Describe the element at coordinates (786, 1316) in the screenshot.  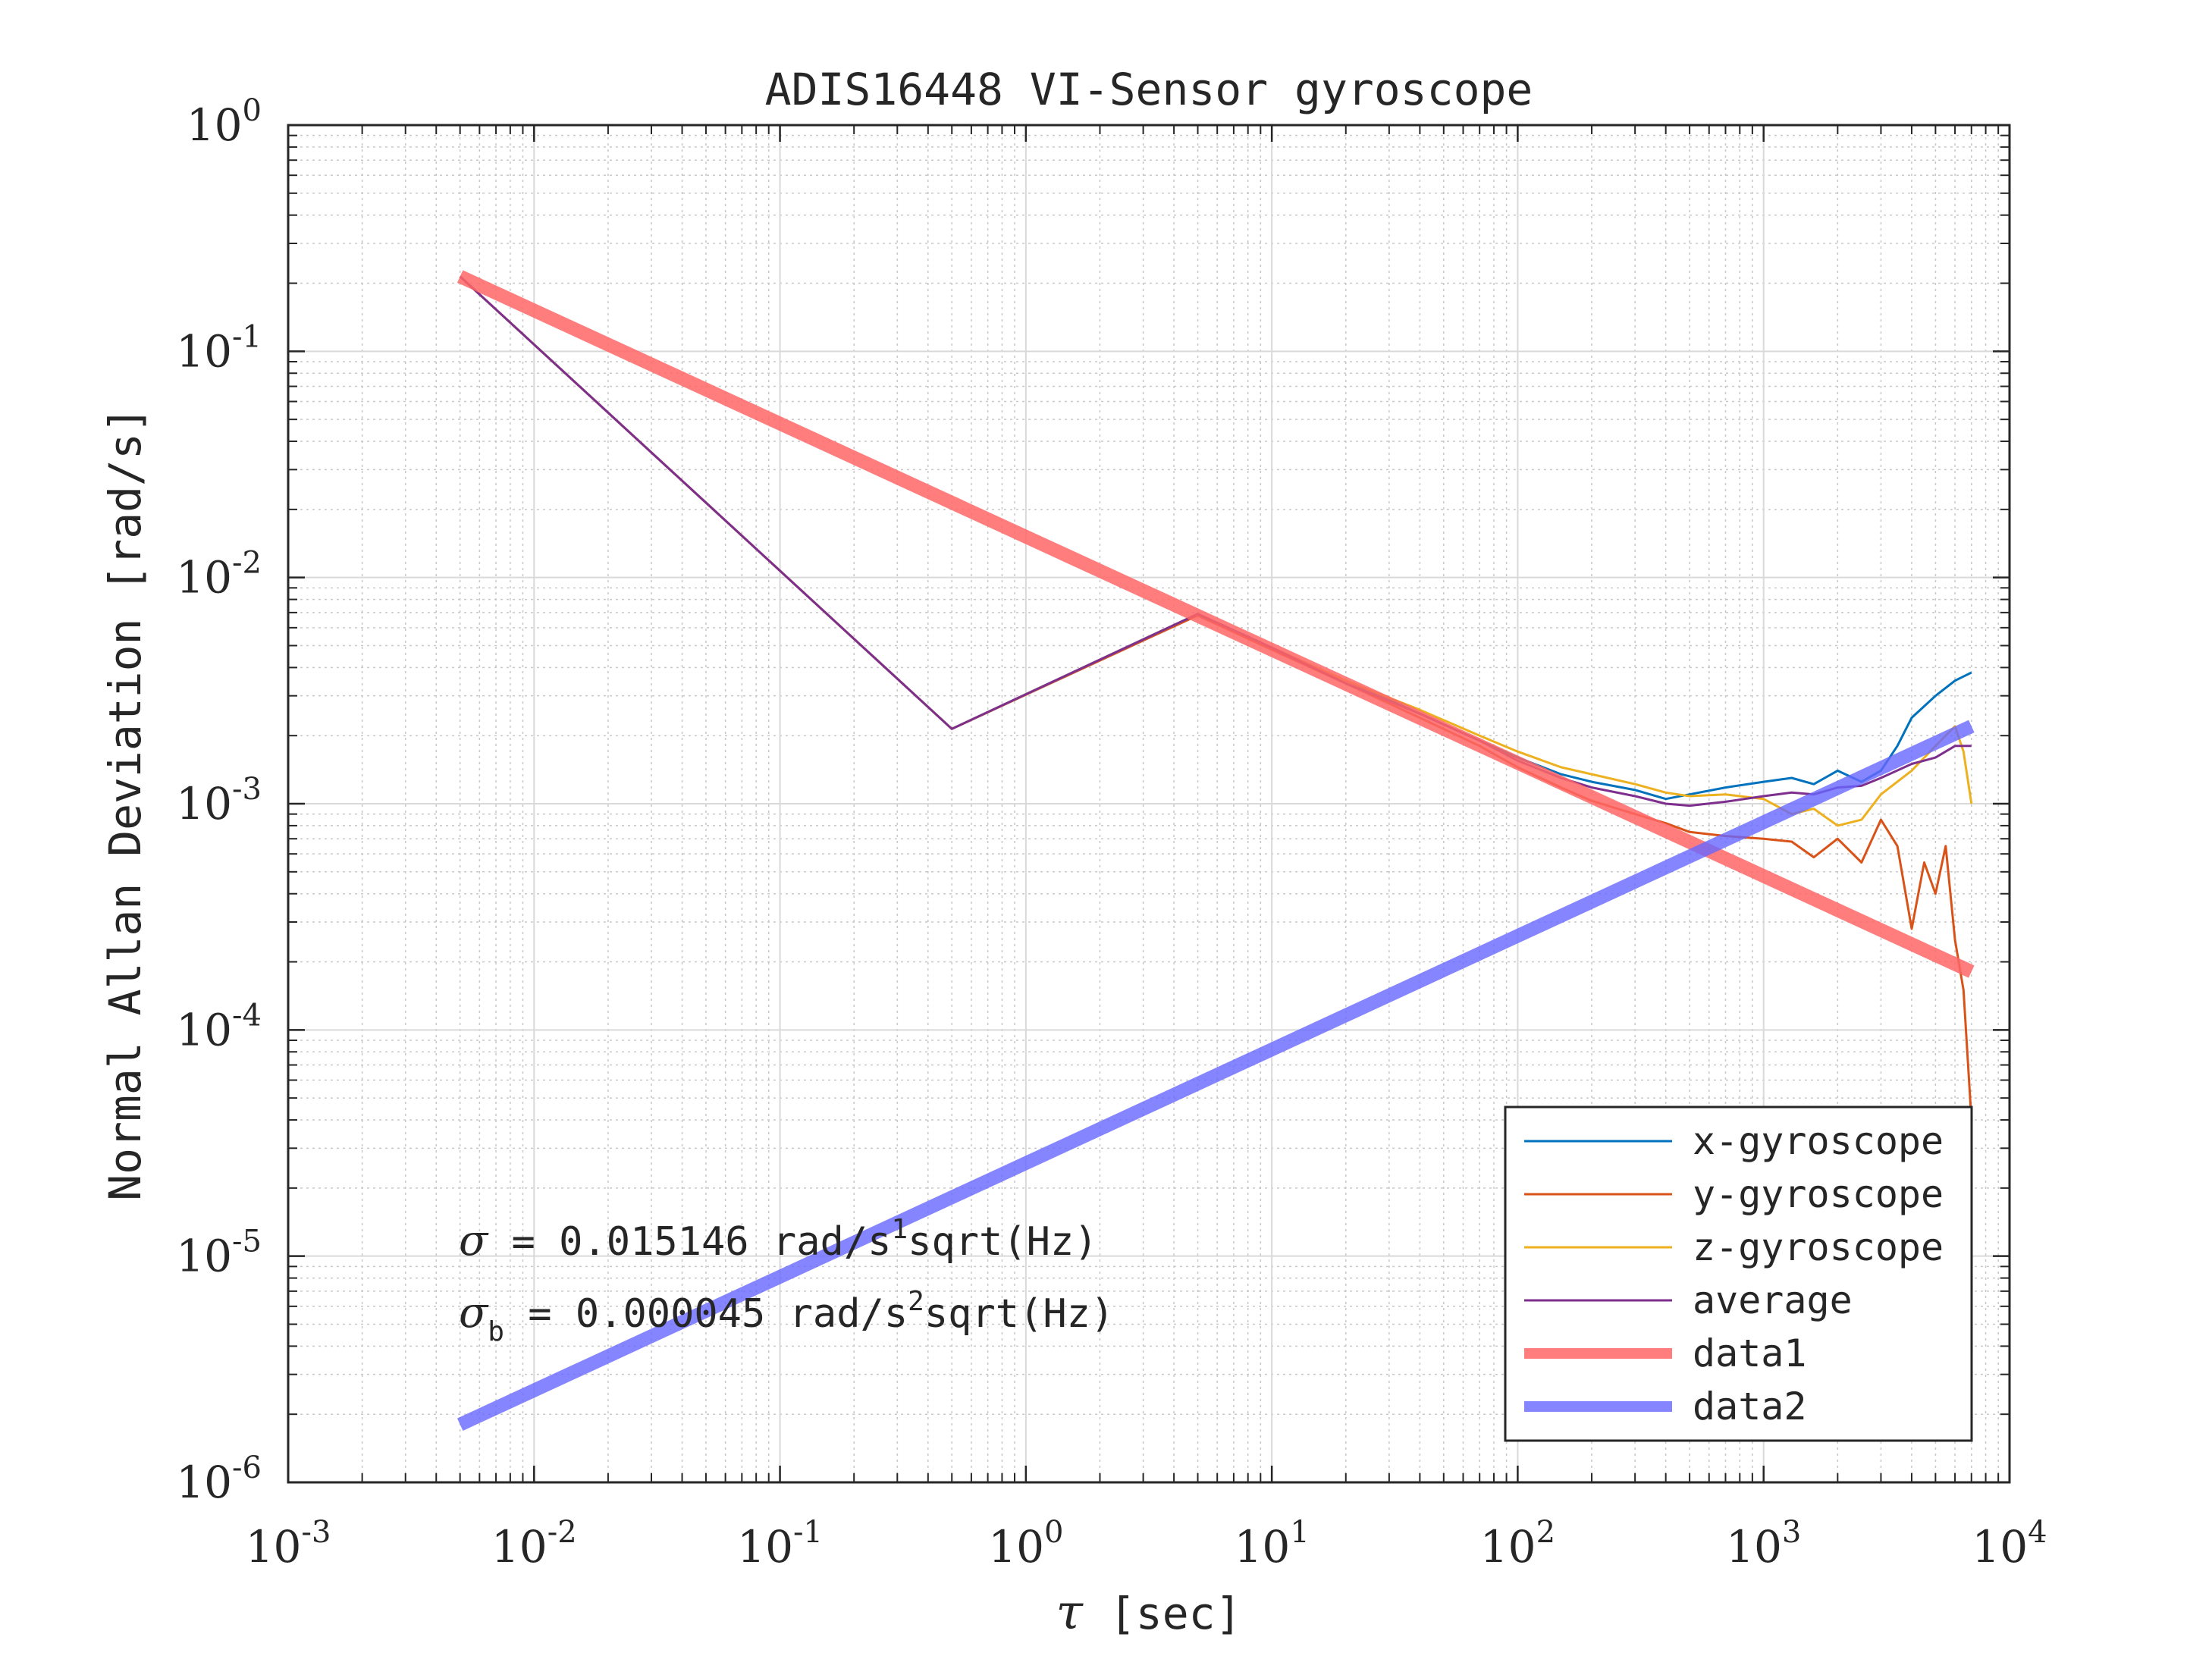
I see `sigma-b-annotation: σb = 0.000045 rad/s2sqrt(Hz)` at that location.